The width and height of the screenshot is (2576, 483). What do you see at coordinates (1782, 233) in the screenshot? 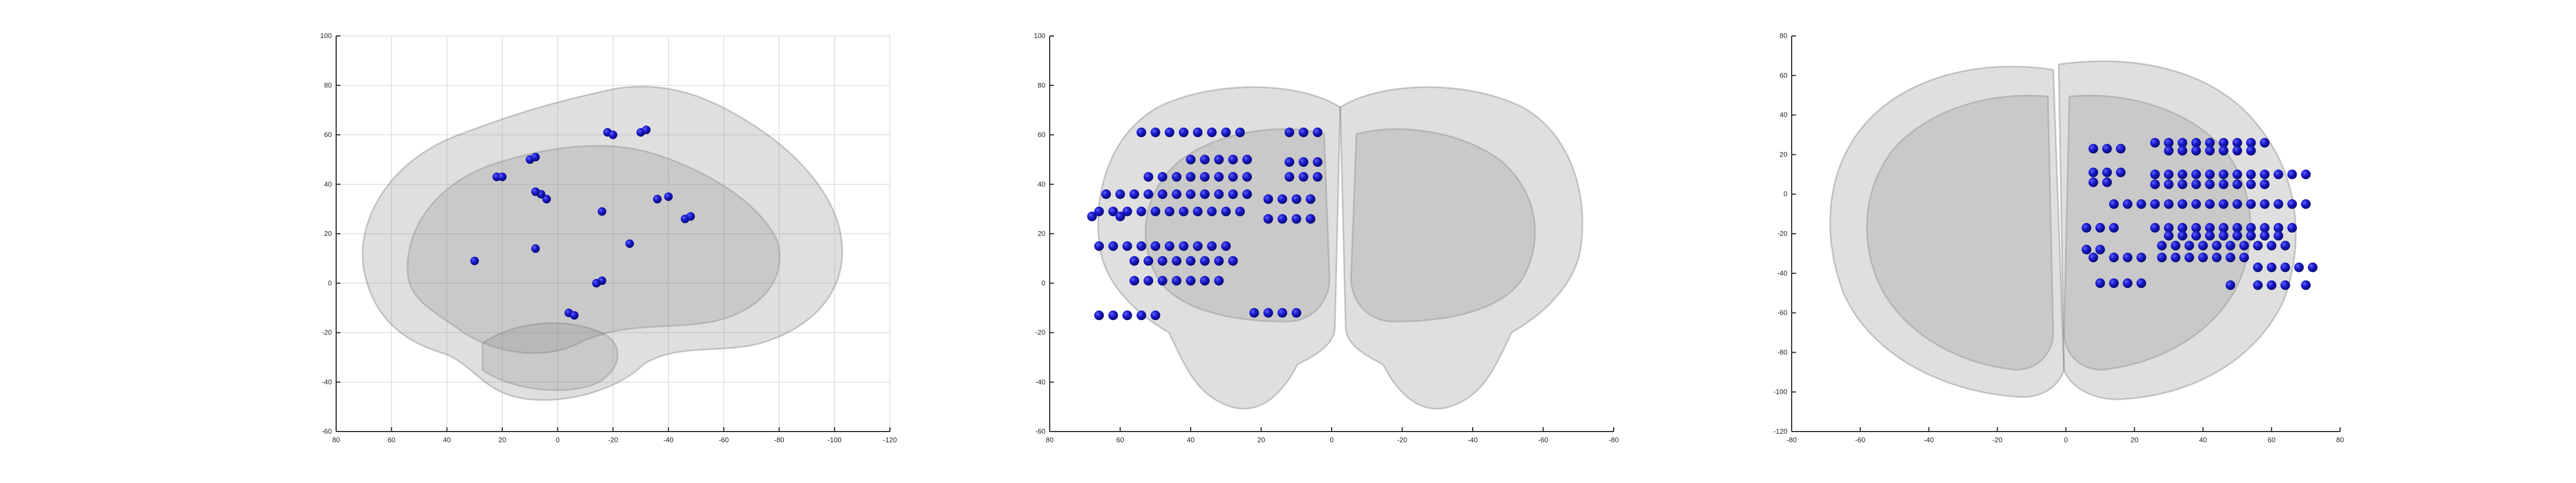
I see `y-tick-label: -20` at bounding box center [1782, 233].